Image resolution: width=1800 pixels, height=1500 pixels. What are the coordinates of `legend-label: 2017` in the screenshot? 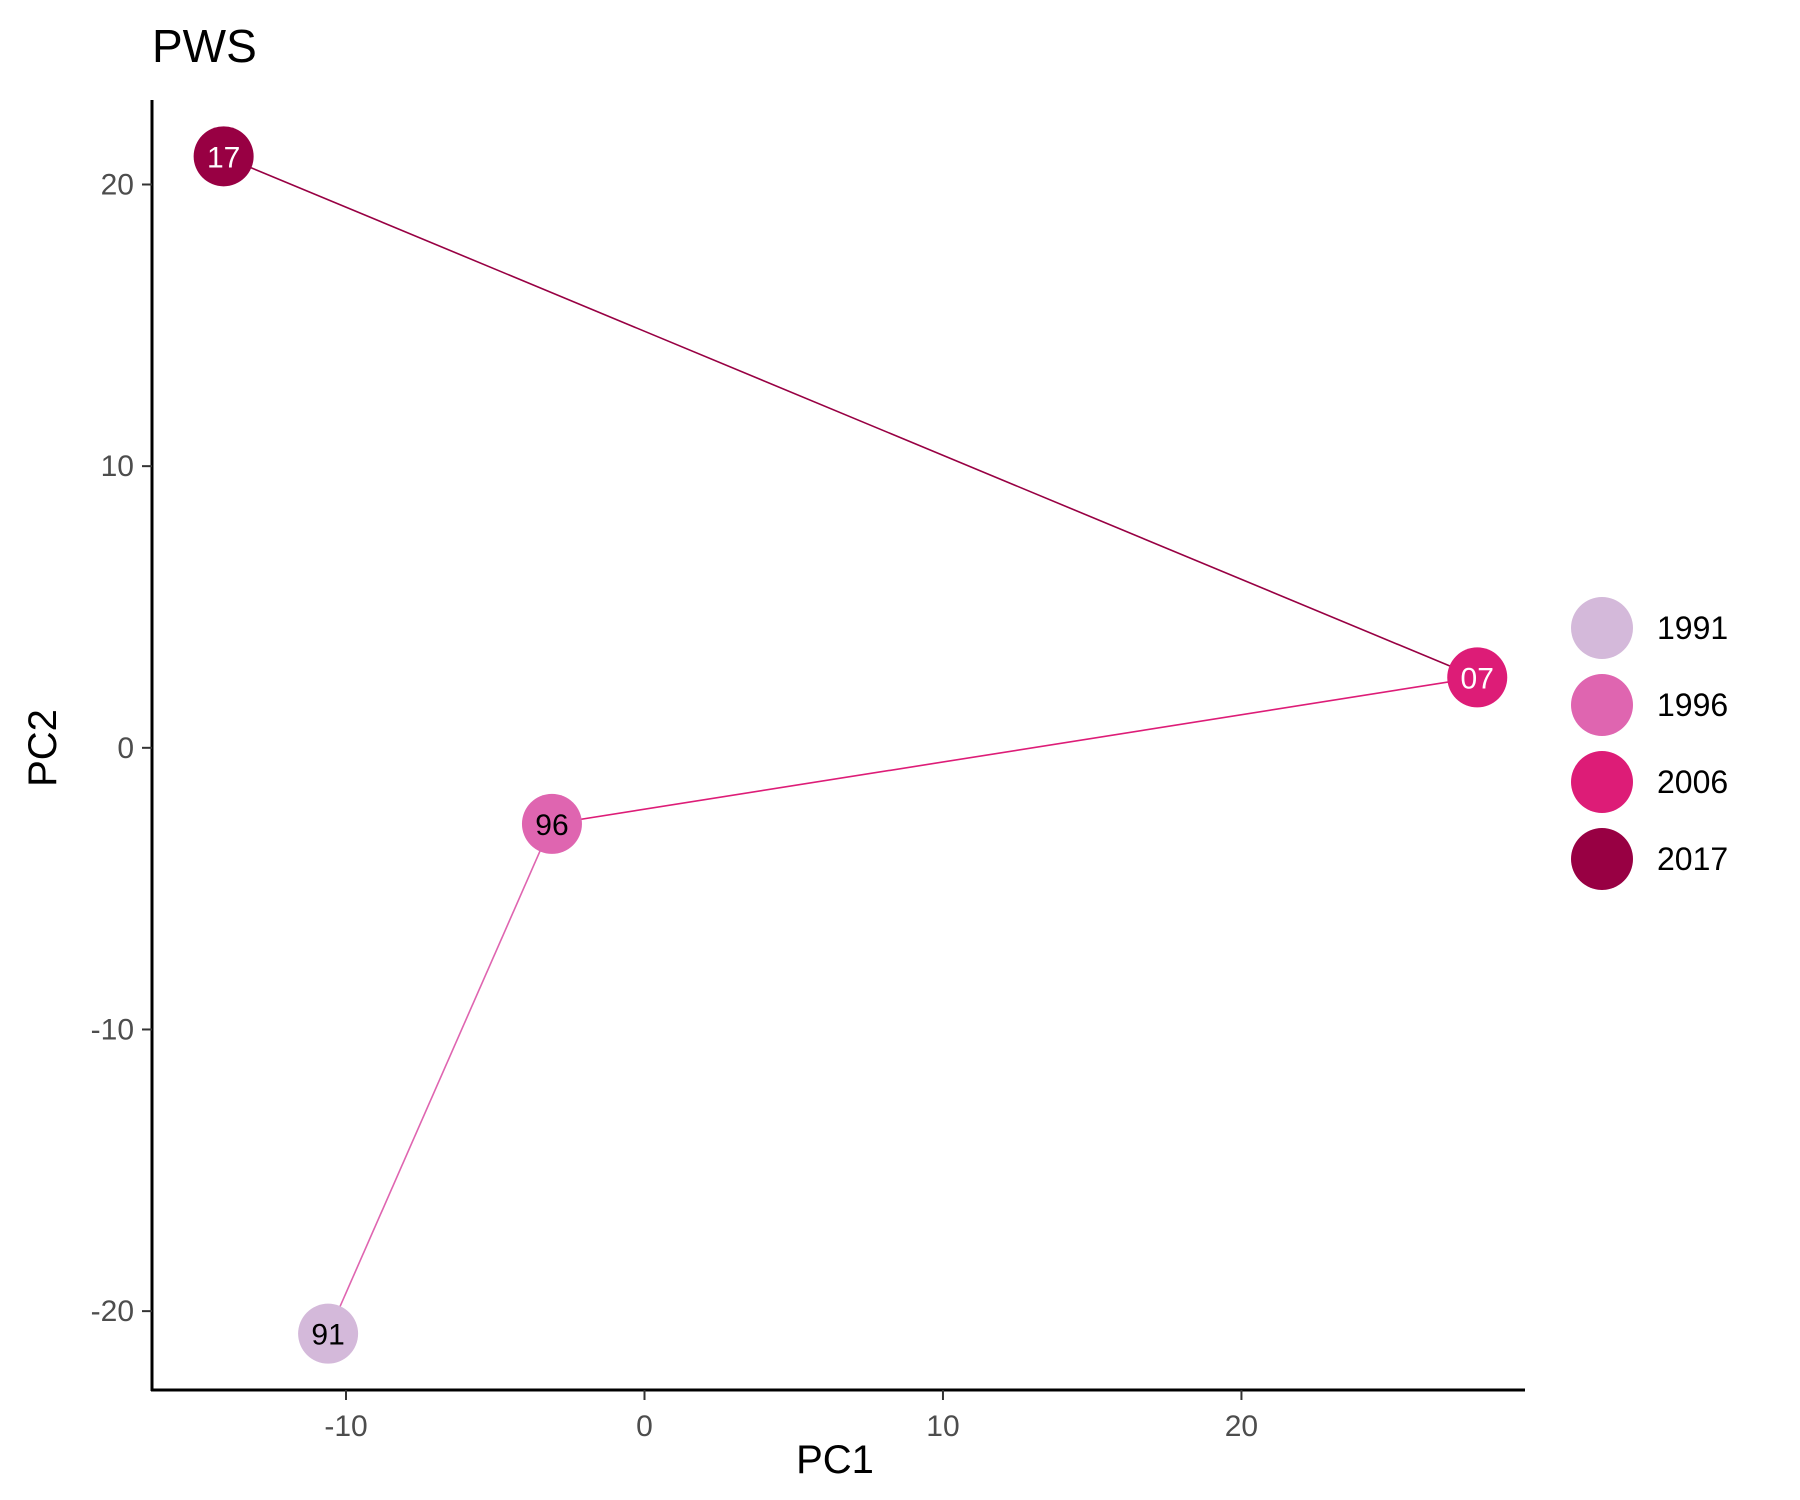 It's located at (1692, 859).